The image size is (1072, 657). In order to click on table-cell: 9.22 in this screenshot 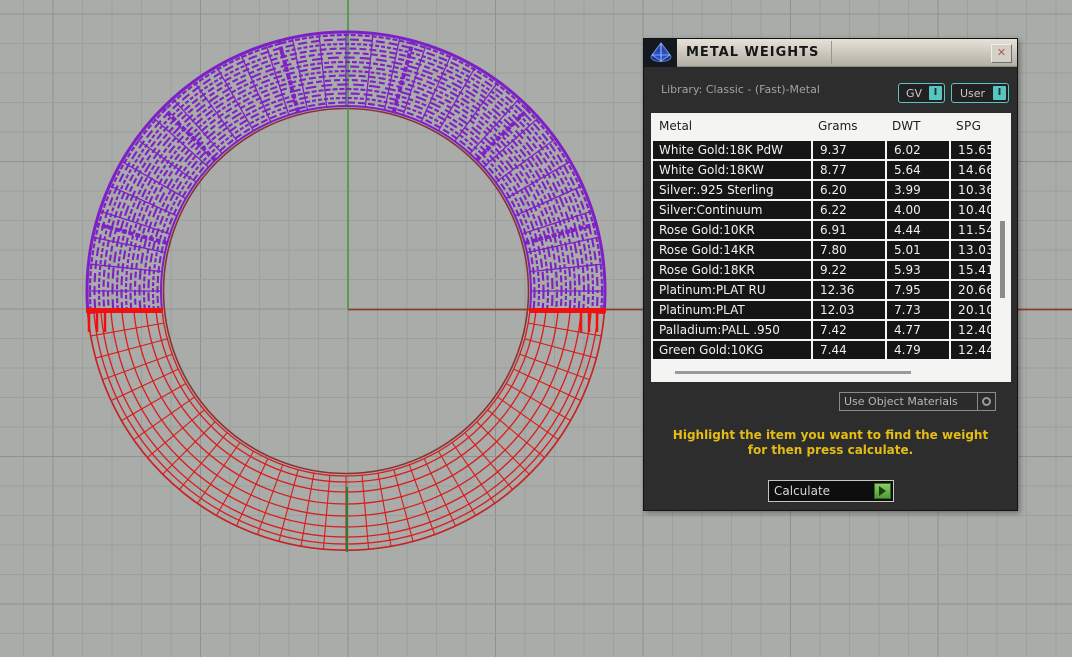, I will do `click(848, 270)`.